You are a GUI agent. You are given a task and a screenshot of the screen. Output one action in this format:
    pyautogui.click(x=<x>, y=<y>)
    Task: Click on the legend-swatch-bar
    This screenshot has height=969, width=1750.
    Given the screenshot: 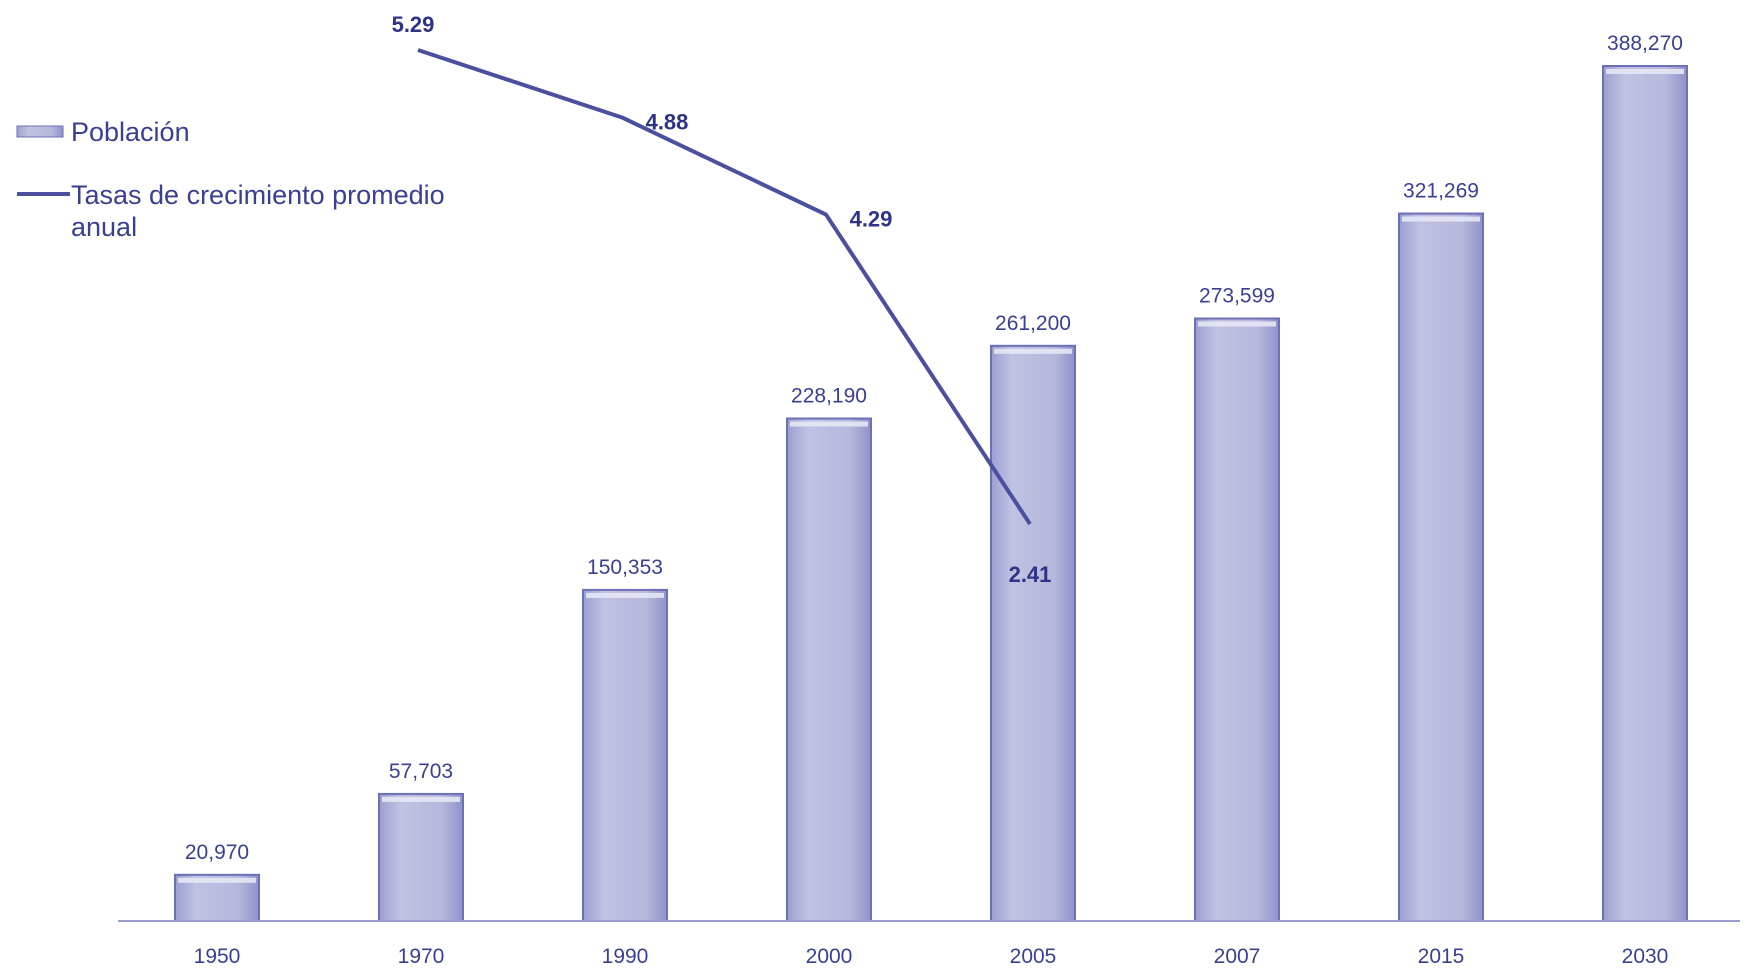 What is the action you would take?
    pyautogui.click(x=40, y=131)
    